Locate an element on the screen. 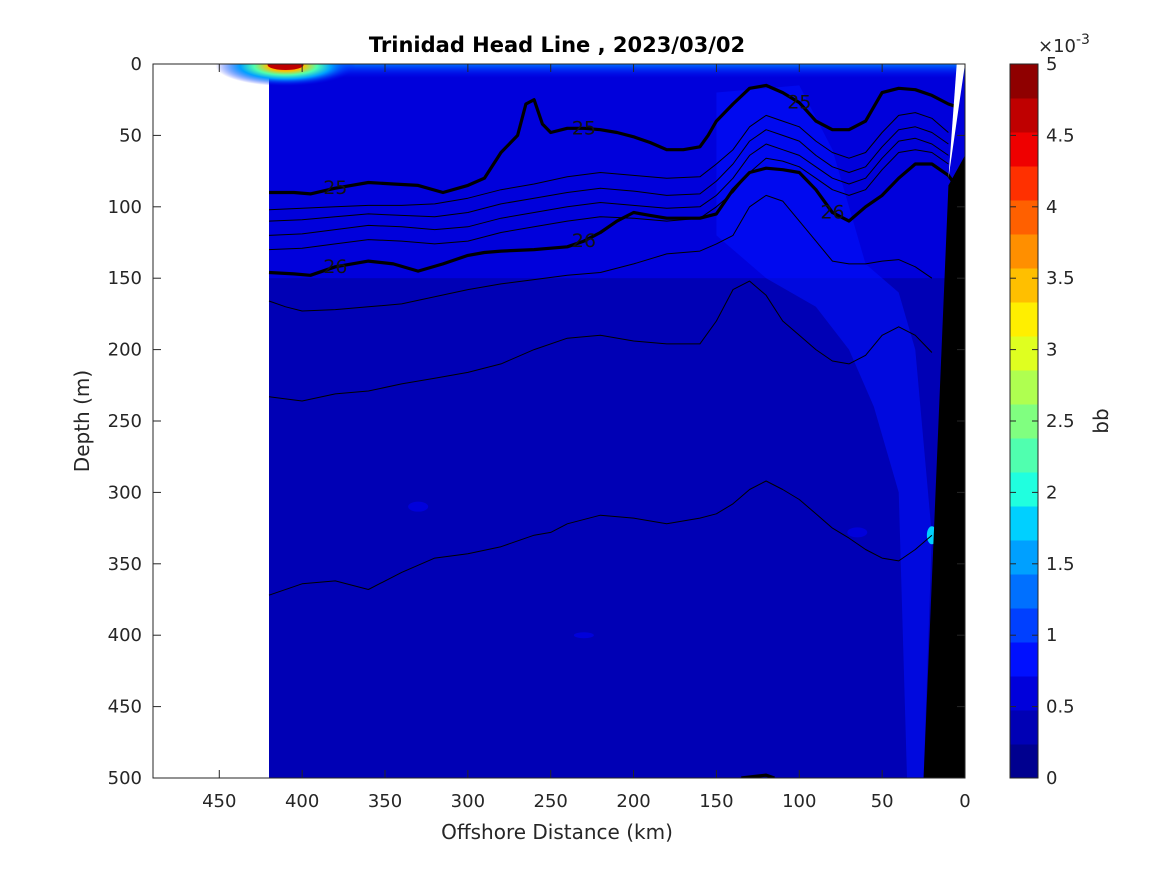 The height and width of the screenshot is (875, 1167). colorbar-exponent-power: -3 is located at coordinates (1083, 40).